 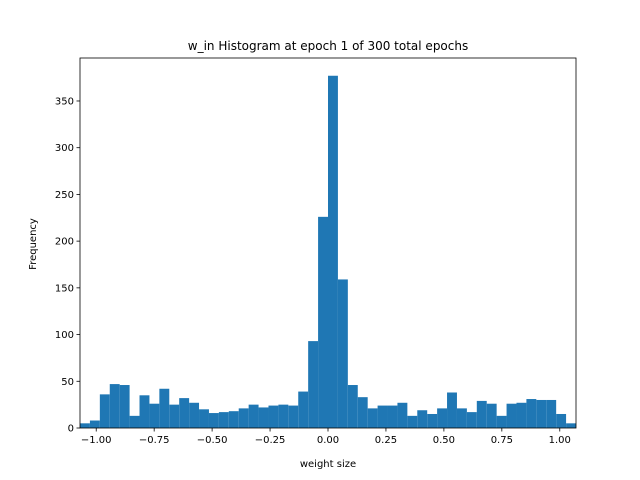 I want to click on x-tick-label: −1.00, so click(x=96, y=440).